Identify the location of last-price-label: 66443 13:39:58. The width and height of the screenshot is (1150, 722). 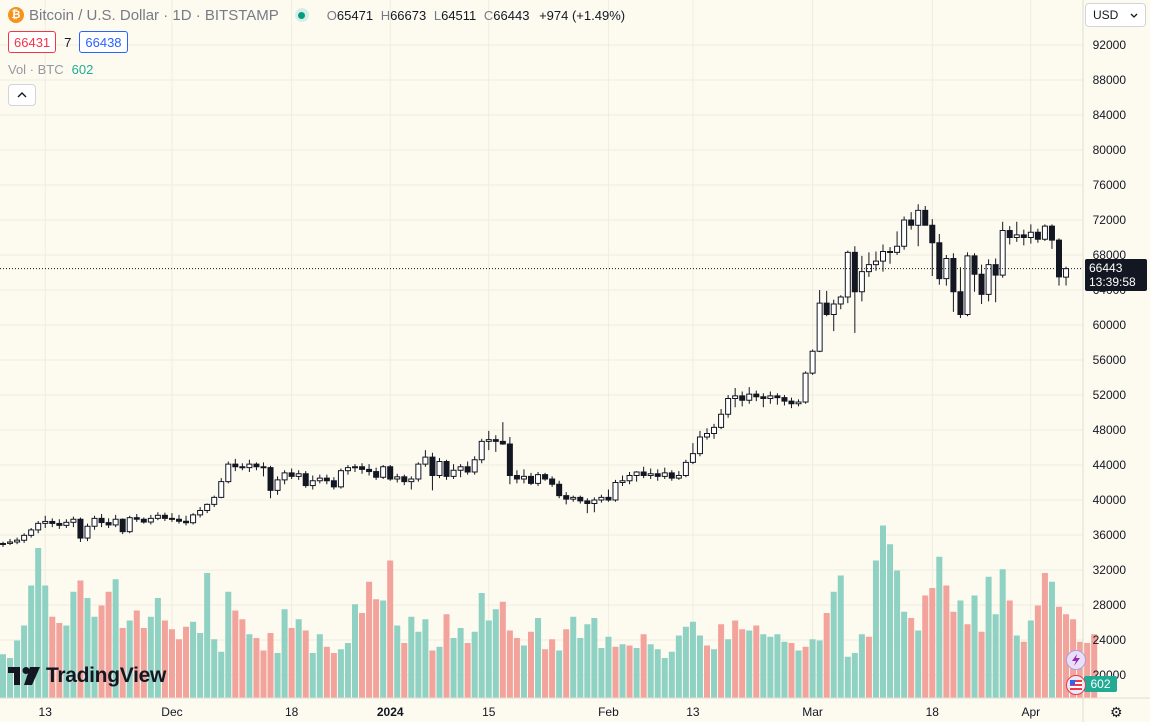
(1116, 275).